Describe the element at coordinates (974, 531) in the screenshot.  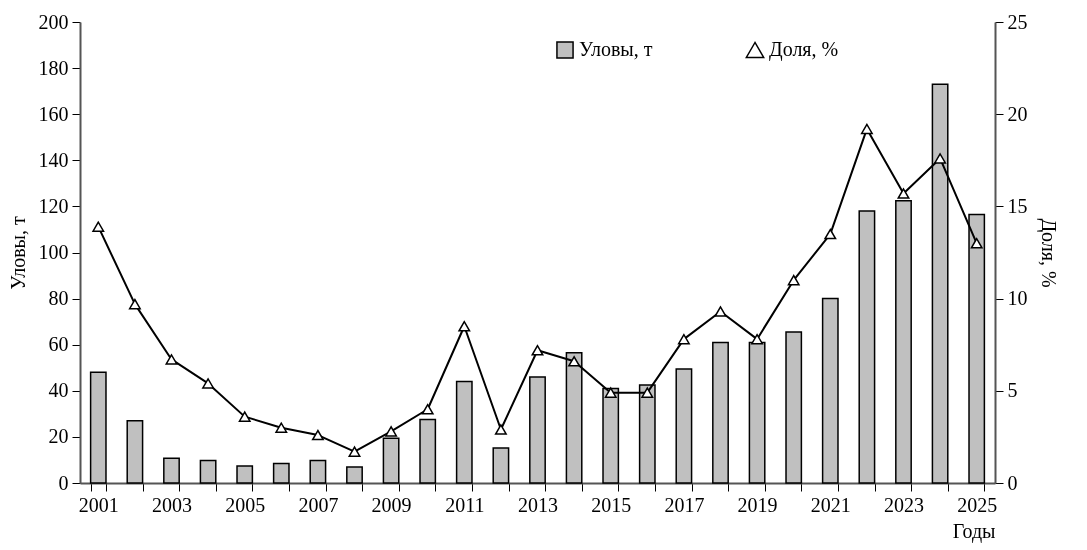
I see `x-axis-title: Годы` at that location.